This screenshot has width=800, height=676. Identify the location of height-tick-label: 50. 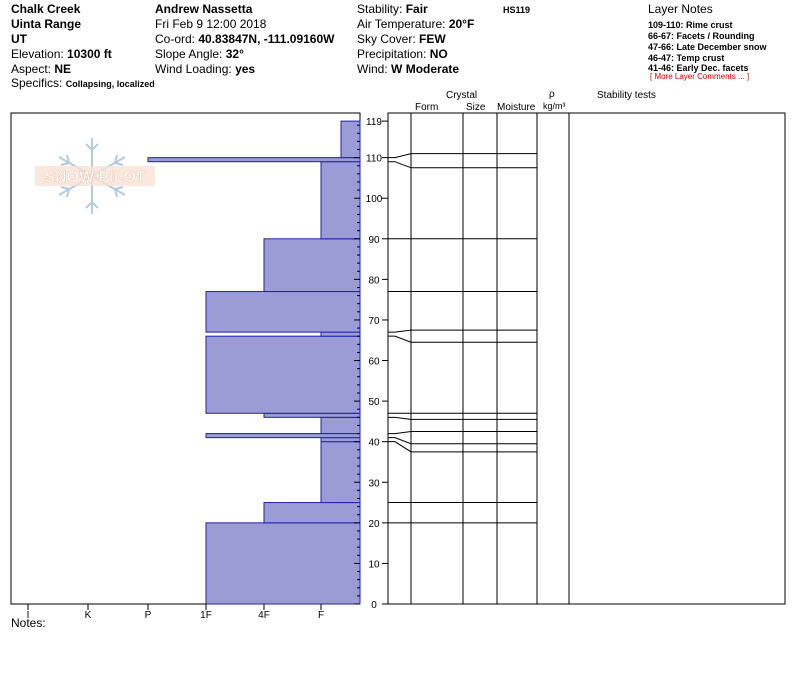
(374, 402).